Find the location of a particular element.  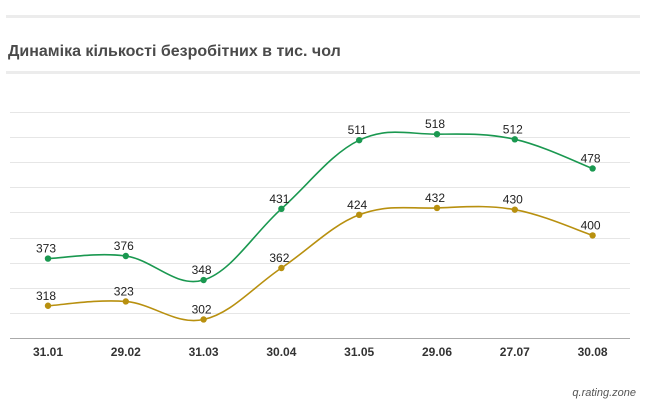

x-tick-label: 31.01 is located at coordinates (48, 352).